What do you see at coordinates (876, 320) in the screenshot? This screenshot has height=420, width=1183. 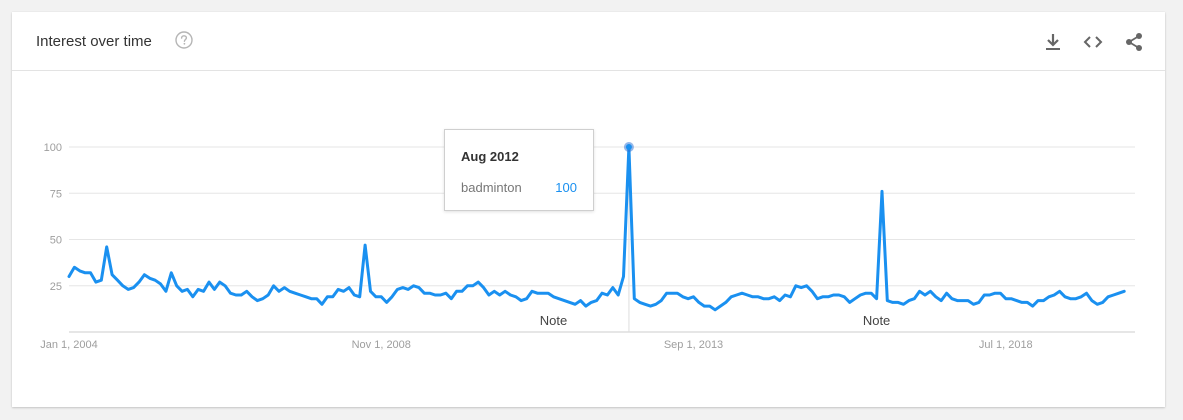 I see `note-label-1: Note` at bounding box center [876, 320].